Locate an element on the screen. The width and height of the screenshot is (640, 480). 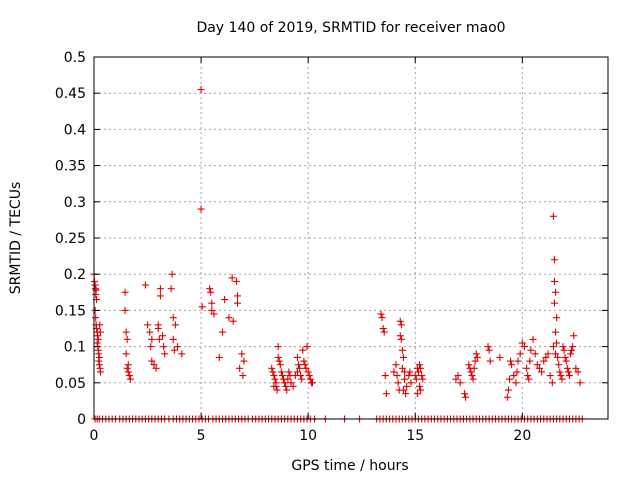
x-tick-label: 10 is located at coordinates (308, 436).